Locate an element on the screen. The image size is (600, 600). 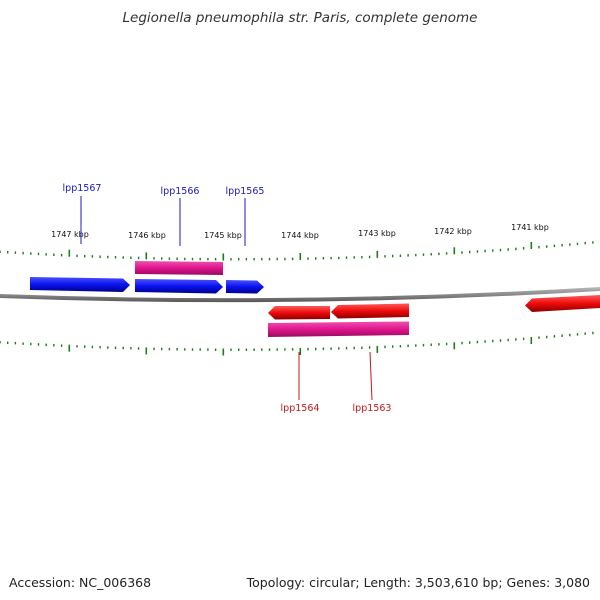
reverse-gene-lpp1564 is located at coordinates (299, 313).